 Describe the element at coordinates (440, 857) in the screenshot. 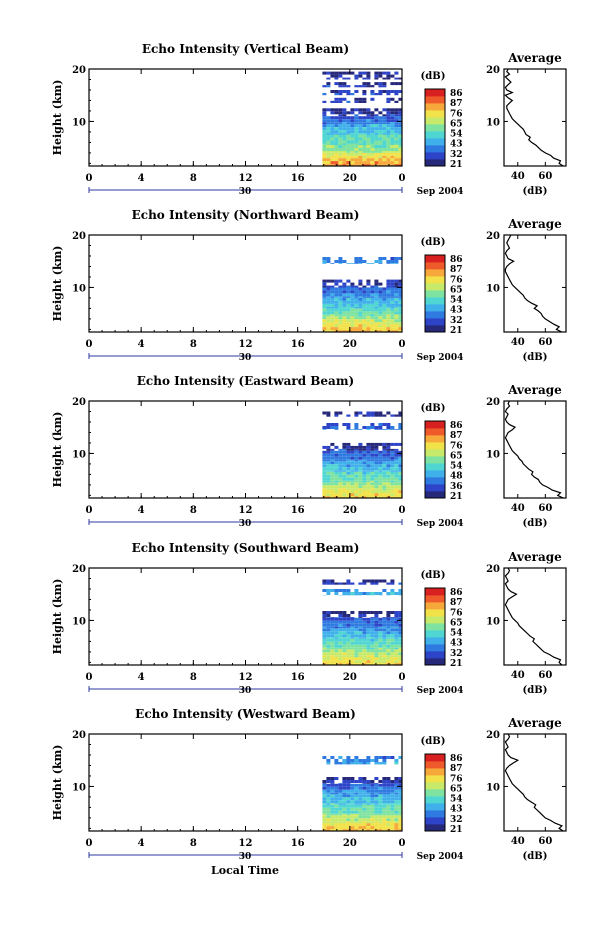

I see `date-month-label: Sep 2004` at that location.